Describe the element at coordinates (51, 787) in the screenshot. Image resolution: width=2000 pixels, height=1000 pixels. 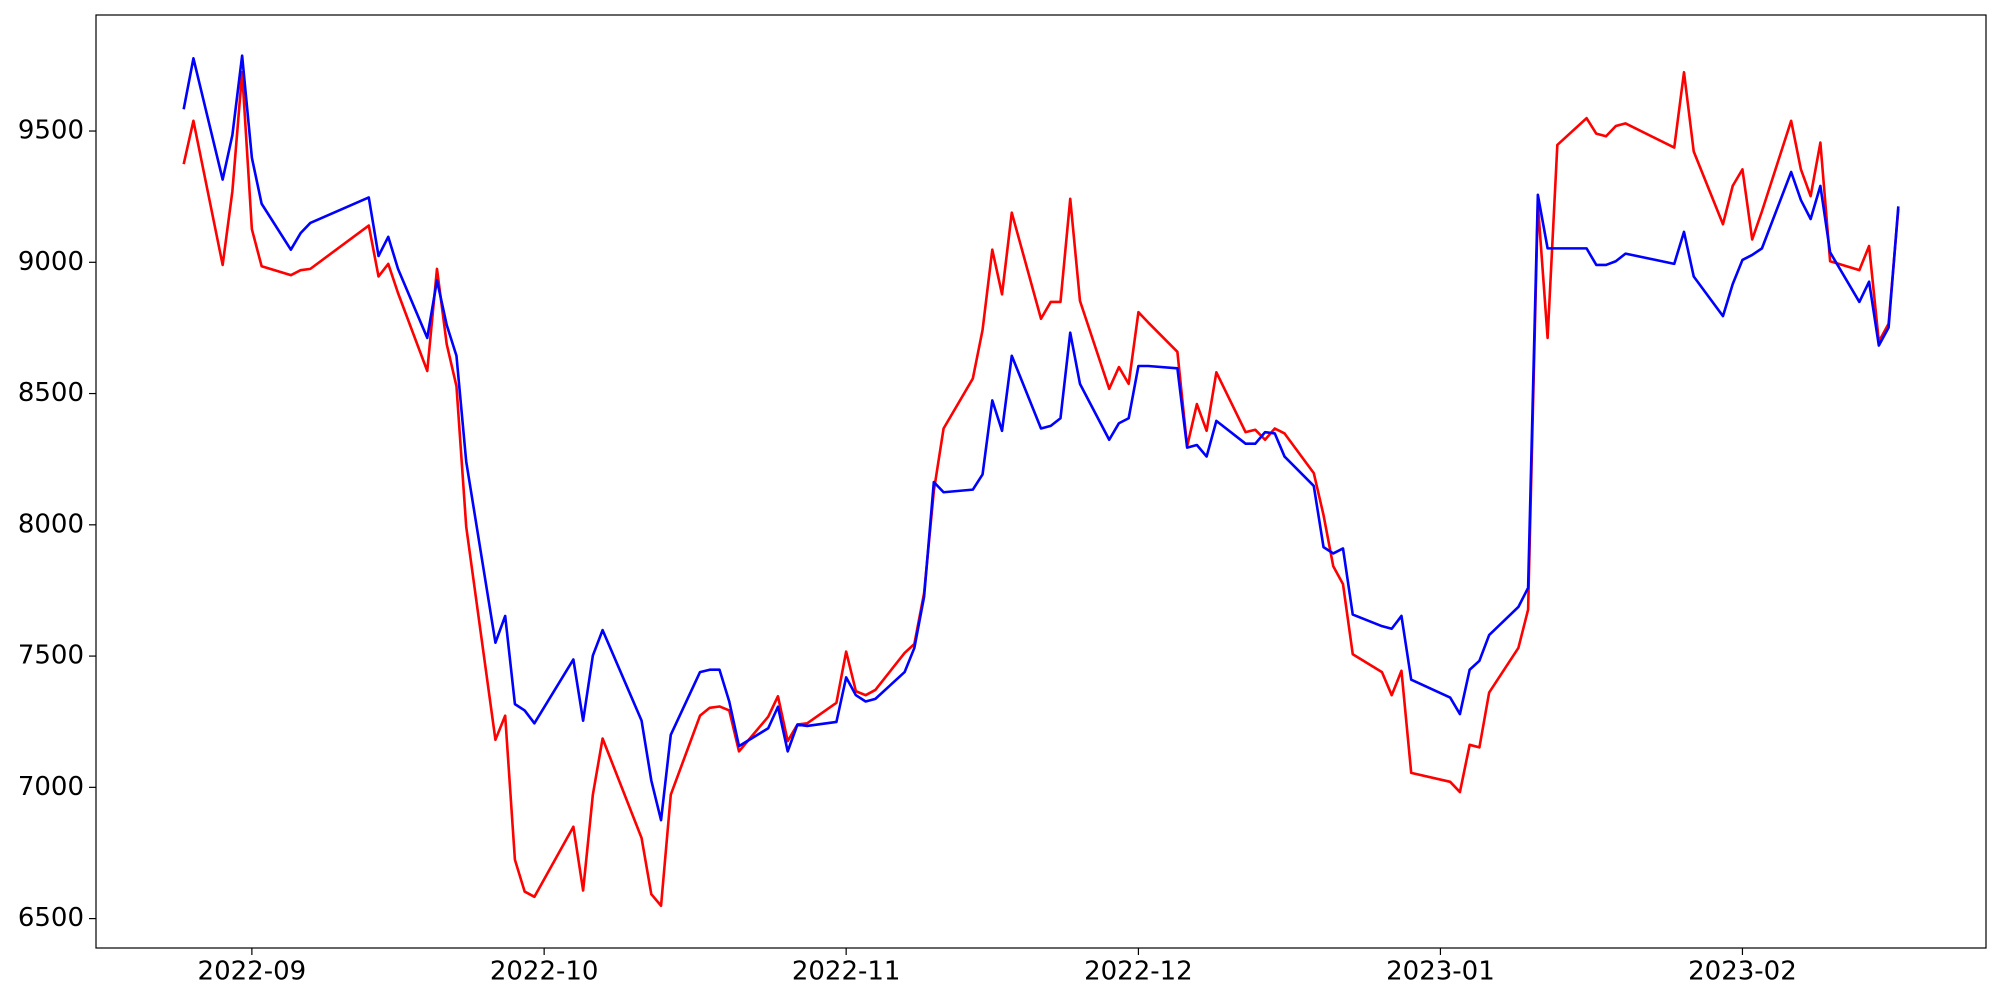
I see `y-tick-label: 7000` at that location.